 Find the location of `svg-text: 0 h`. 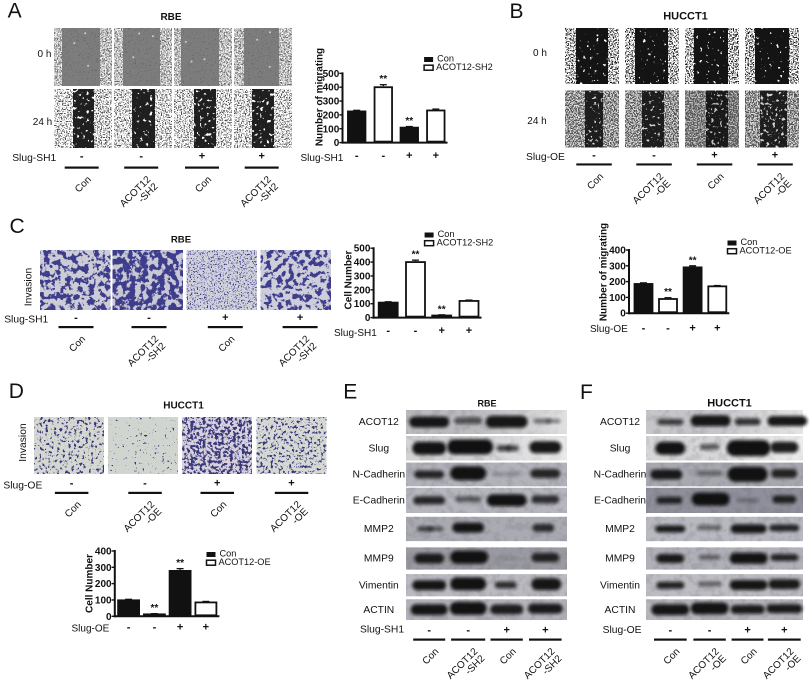

svg-text: 0 h is located at coordinates (540, 53).